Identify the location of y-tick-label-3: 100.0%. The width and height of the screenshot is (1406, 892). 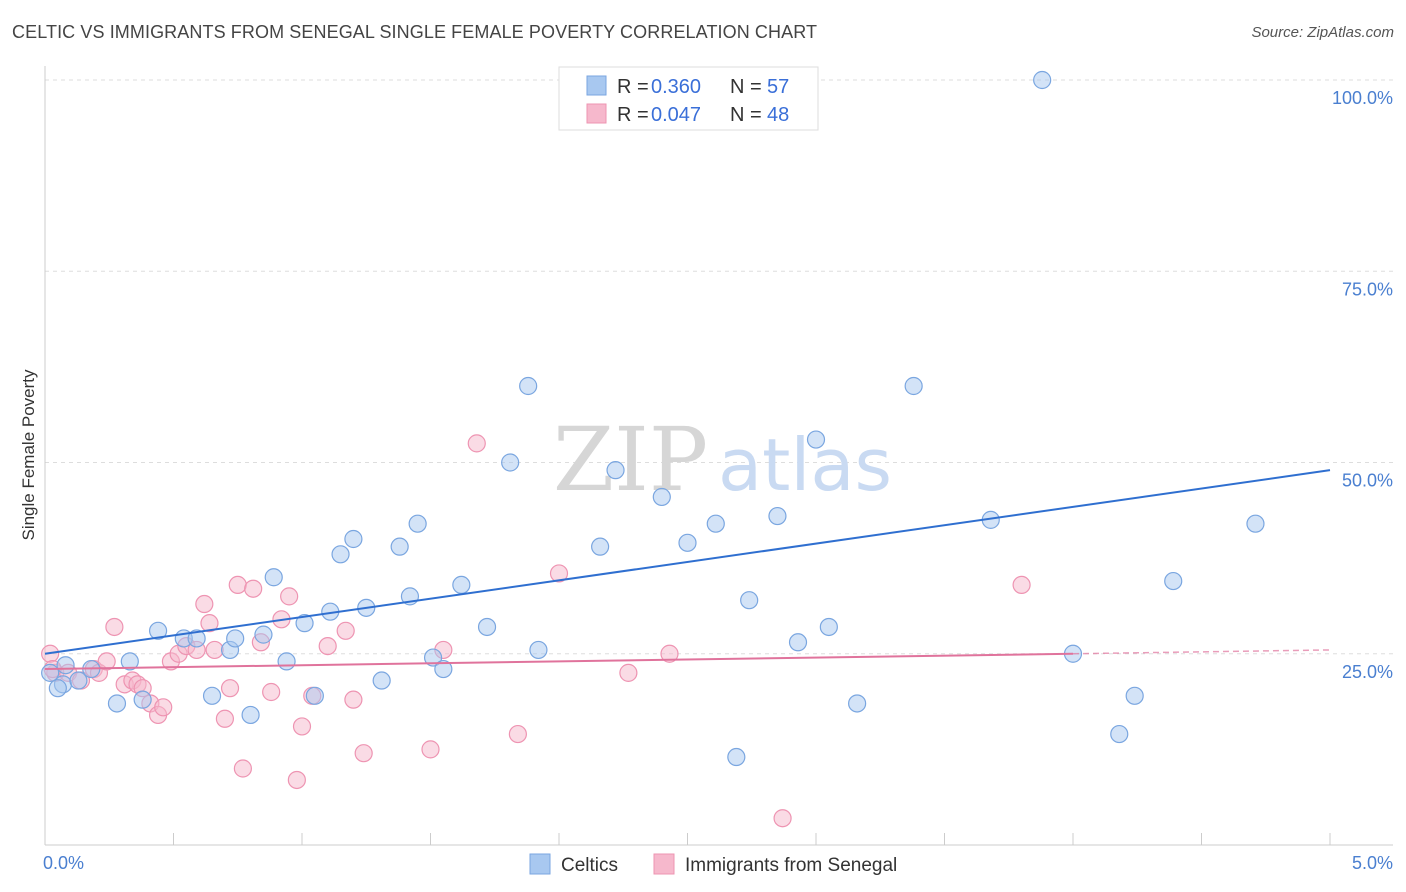
(1362, 98).